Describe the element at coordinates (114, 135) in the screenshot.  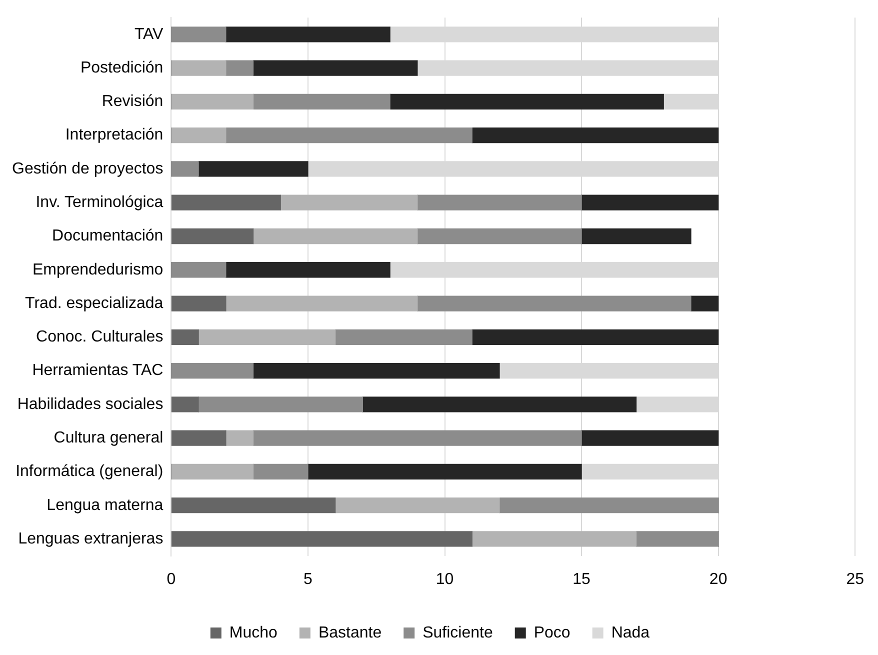
I see `y-tick-label: Interpretación` at that location.